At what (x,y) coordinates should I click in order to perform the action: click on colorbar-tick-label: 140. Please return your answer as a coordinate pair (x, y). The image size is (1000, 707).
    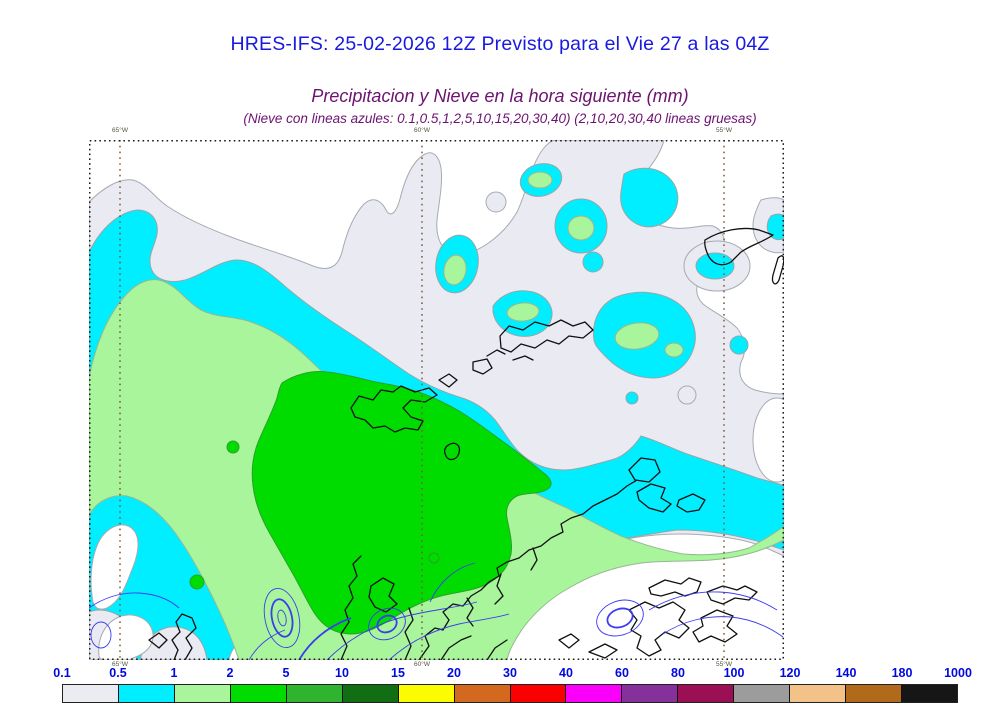
    Looking at the image, I should click on (846, 673).